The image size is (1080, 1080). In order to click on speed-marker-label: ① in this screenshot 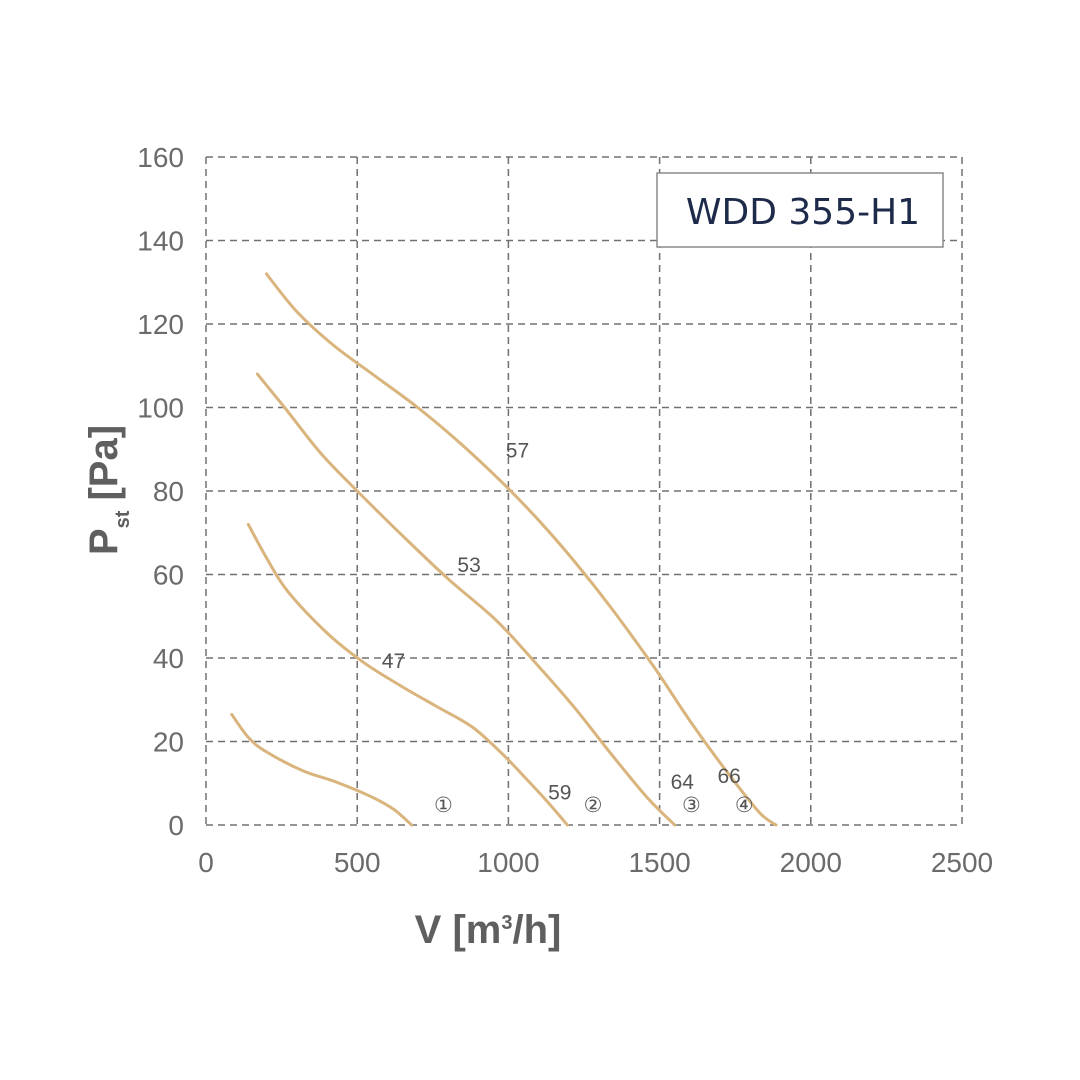, I will do `click(443, 805)`.